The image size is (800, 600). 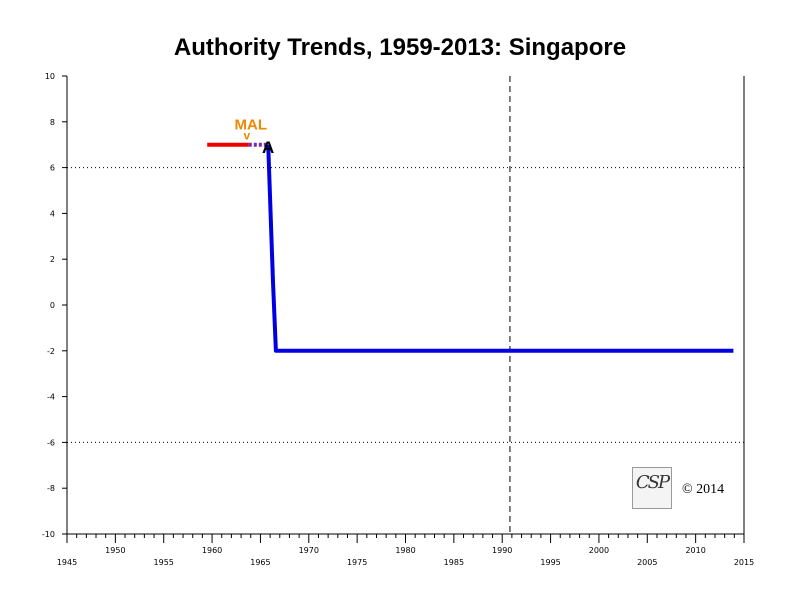 I want to click on x-tick-label: 1980, so click(x=405, y=550).